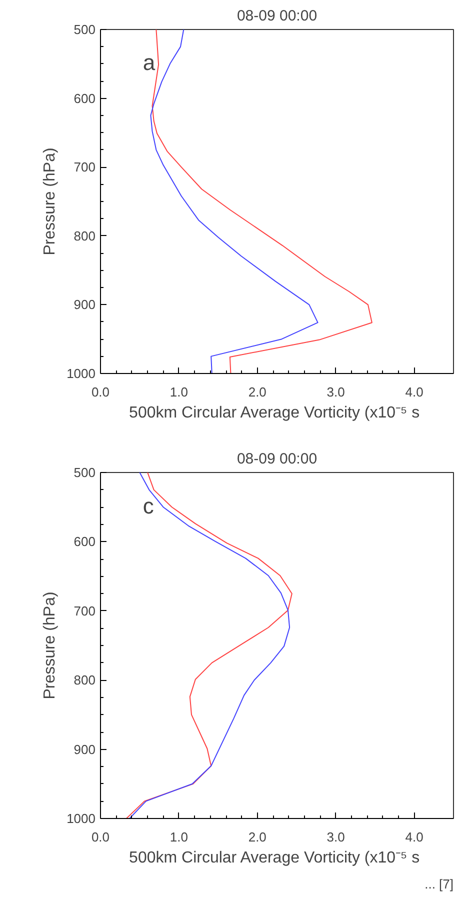 This screenshot has height=913, width=463. I want to click on annotation: a, so click(149, 63).